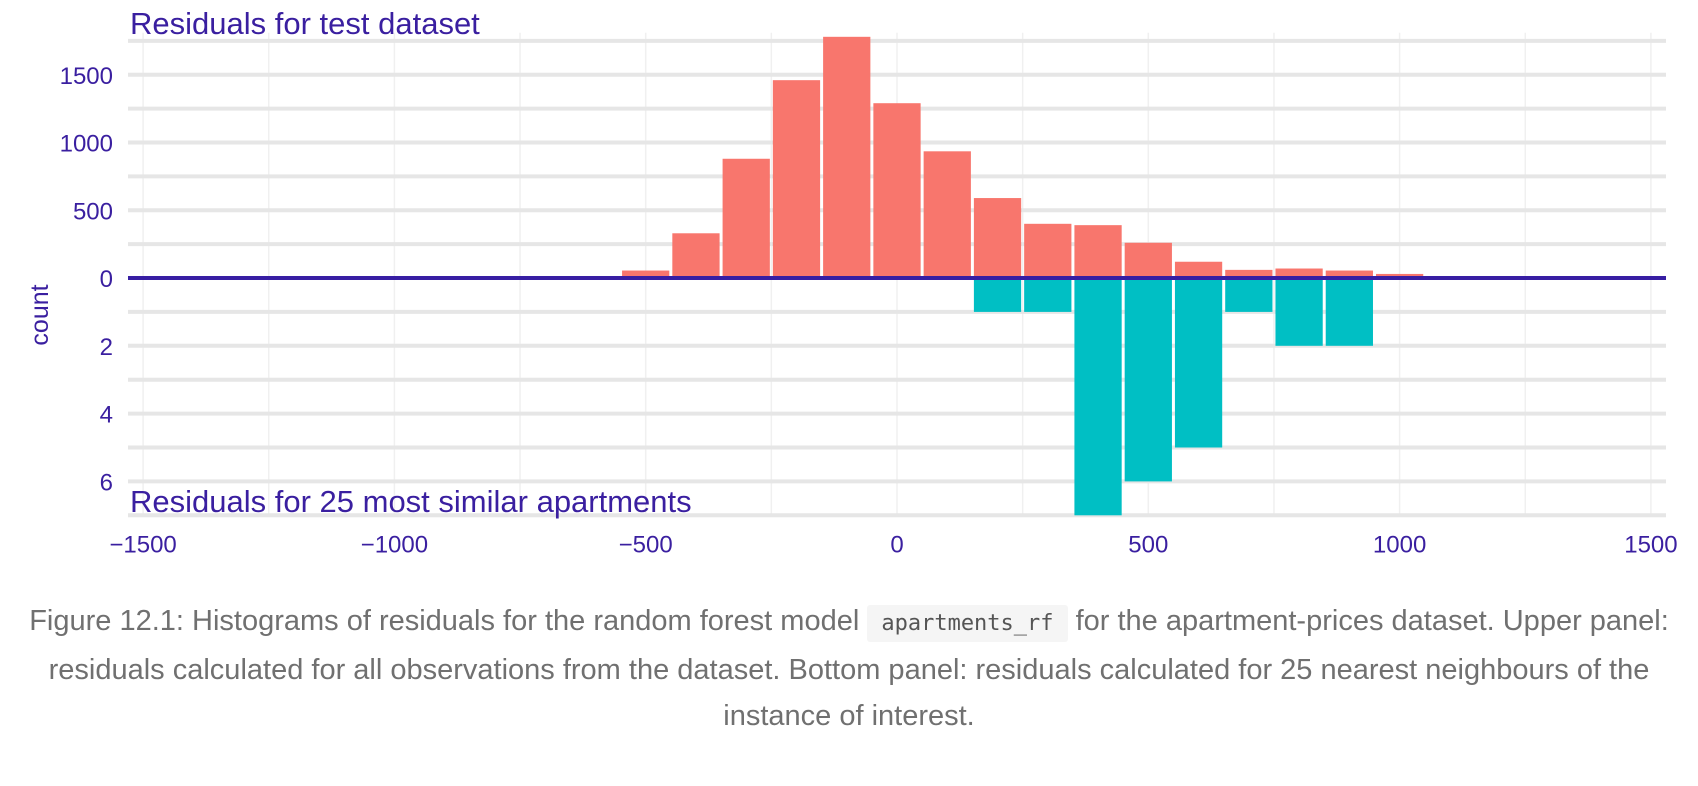  What do you see at coordinates (305, 23) in the screenshot?
I see `upper-panel-title: Residuals for test dataset` at bounding box center [305, 23].